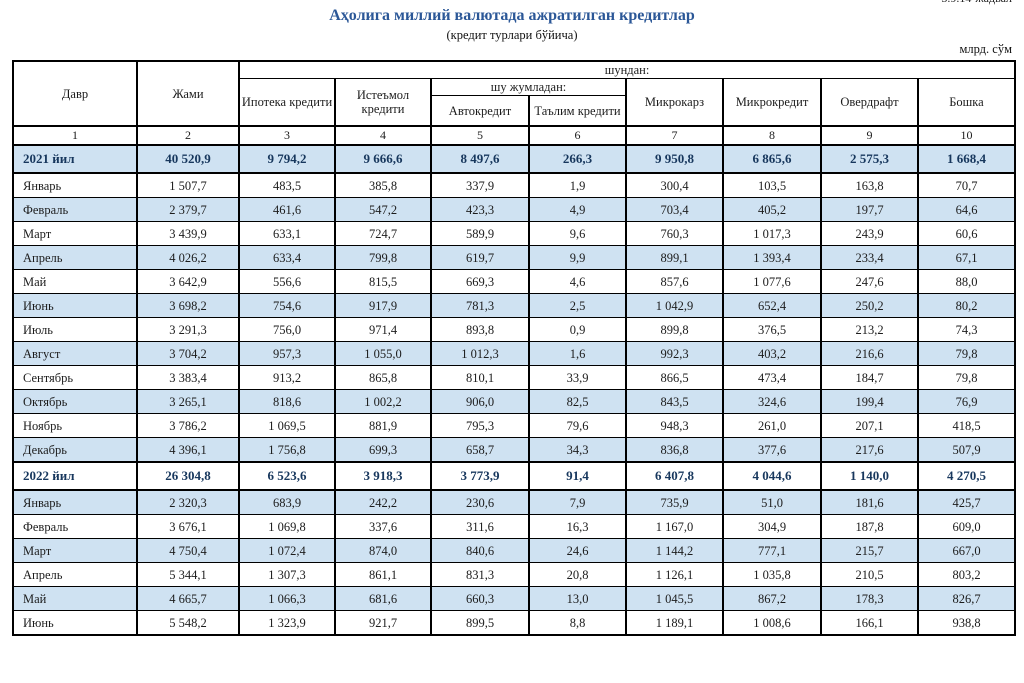 The image size is (1024, 683). What do you see at coordinates (966, 102) in the screenshot?
I see `col-header-other: Бошка` at bounding box center [966, 102].